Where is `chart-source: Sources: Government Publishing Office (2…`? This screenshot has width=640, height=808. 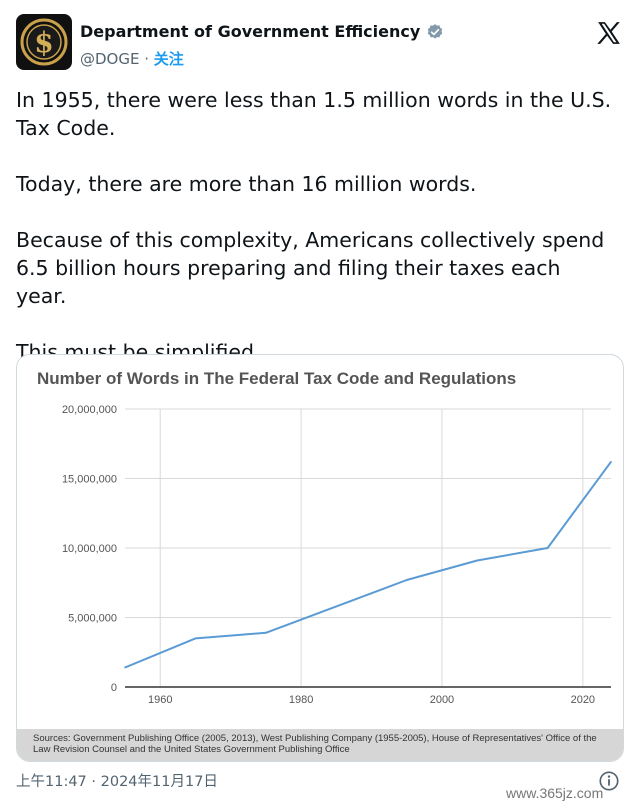
chart-source: Sources: Government Publishing Office (2… is located at coordinates (320, 745).